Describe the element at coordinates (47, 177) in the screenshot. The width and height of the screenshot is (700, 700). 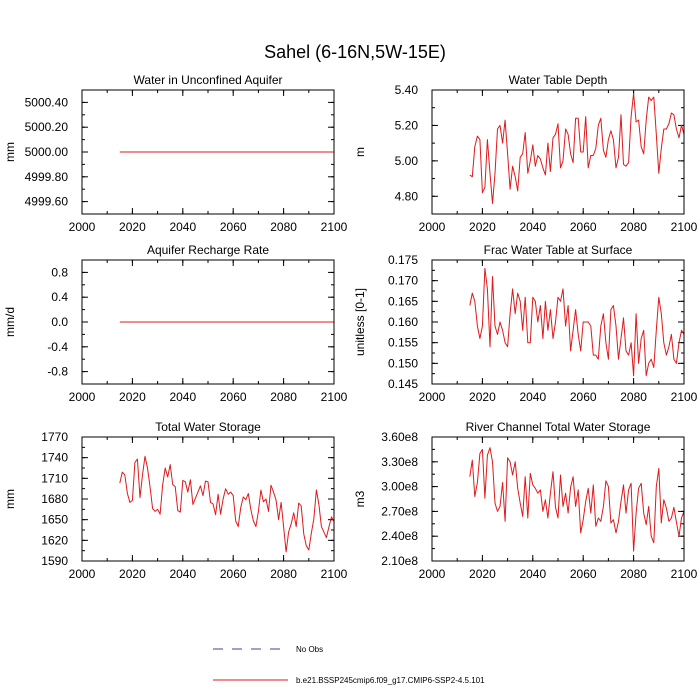
I see `ytick-label: 4999.80` at that location.